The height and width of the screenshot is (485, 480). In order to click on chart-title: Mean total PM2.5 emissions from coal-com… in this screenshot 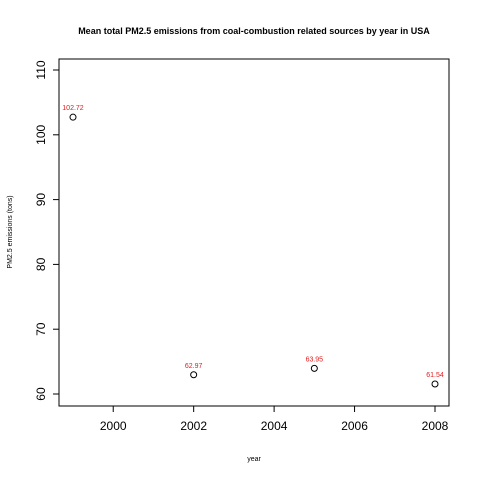, I will do `click(254, 31)`.